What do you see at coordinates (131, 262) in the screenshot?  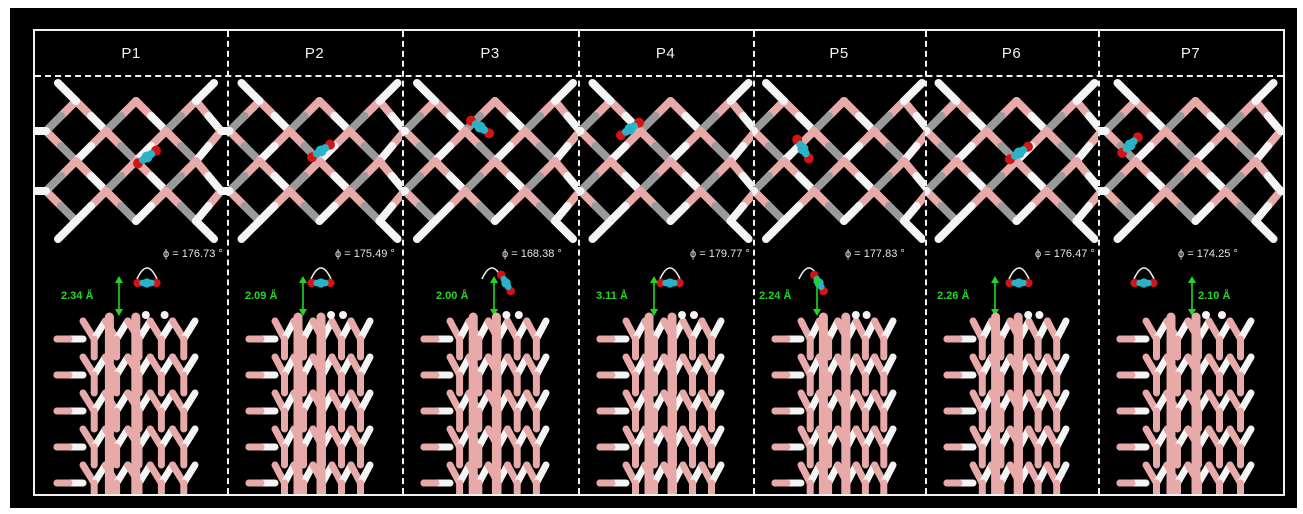 I see `panel-p1: P1 ϕ = 176.73 ° 2.34 Å` at bounding box center [131, 262].